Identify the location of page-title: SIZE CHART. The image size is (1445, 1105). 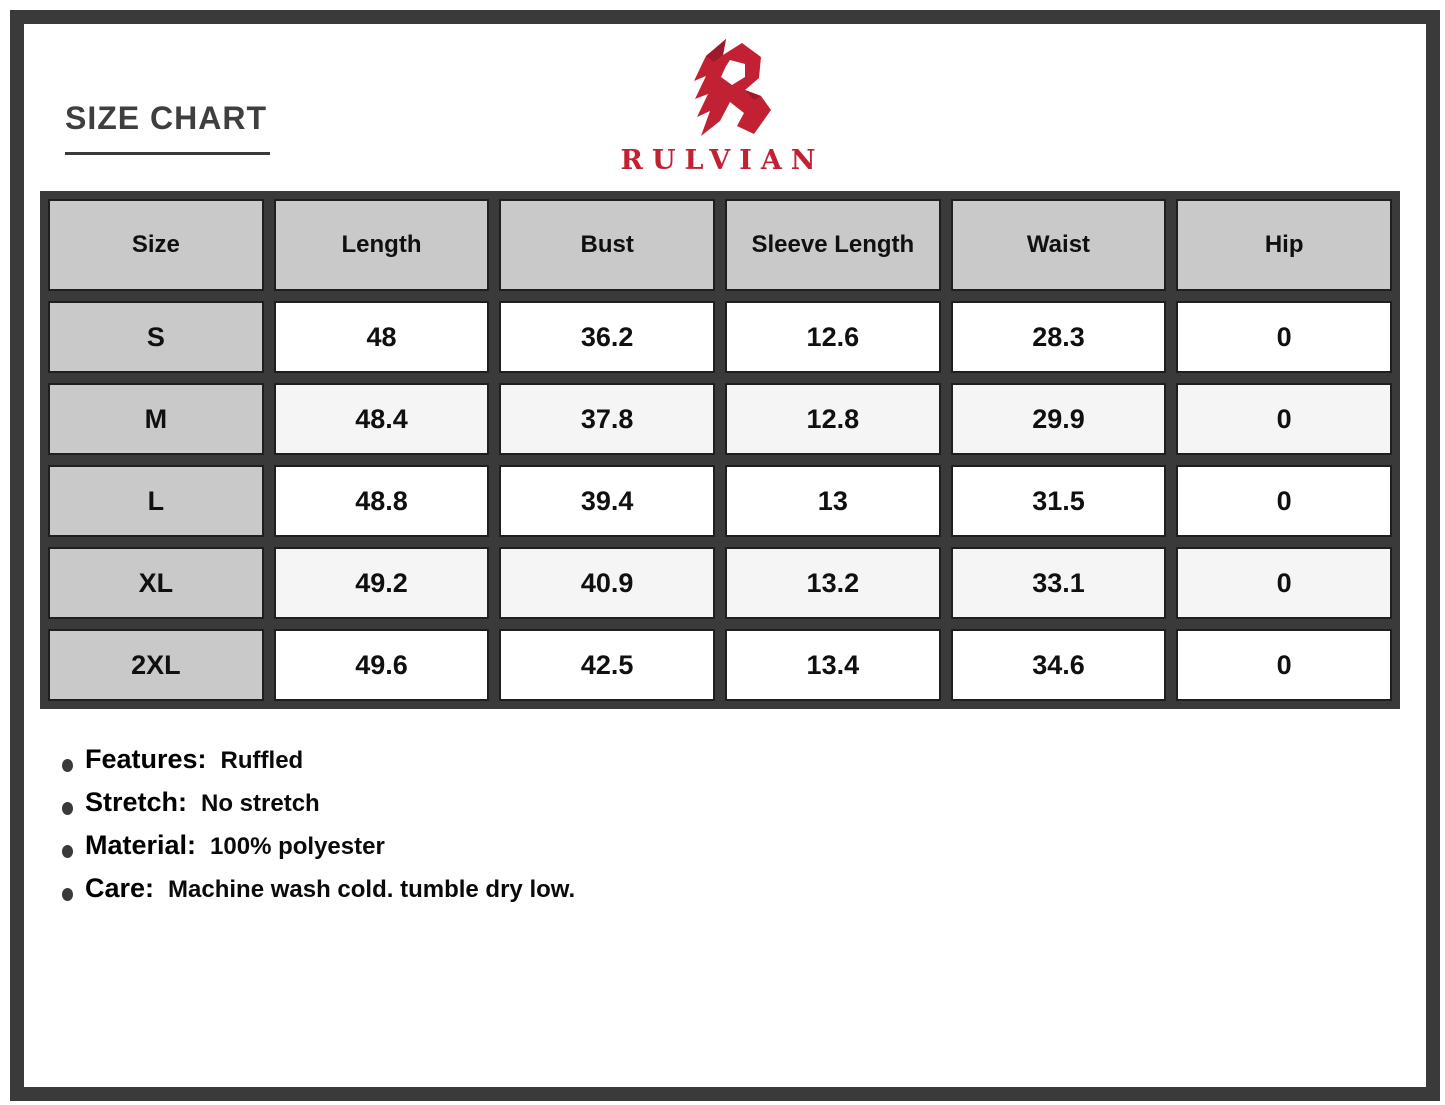
(166, 118).